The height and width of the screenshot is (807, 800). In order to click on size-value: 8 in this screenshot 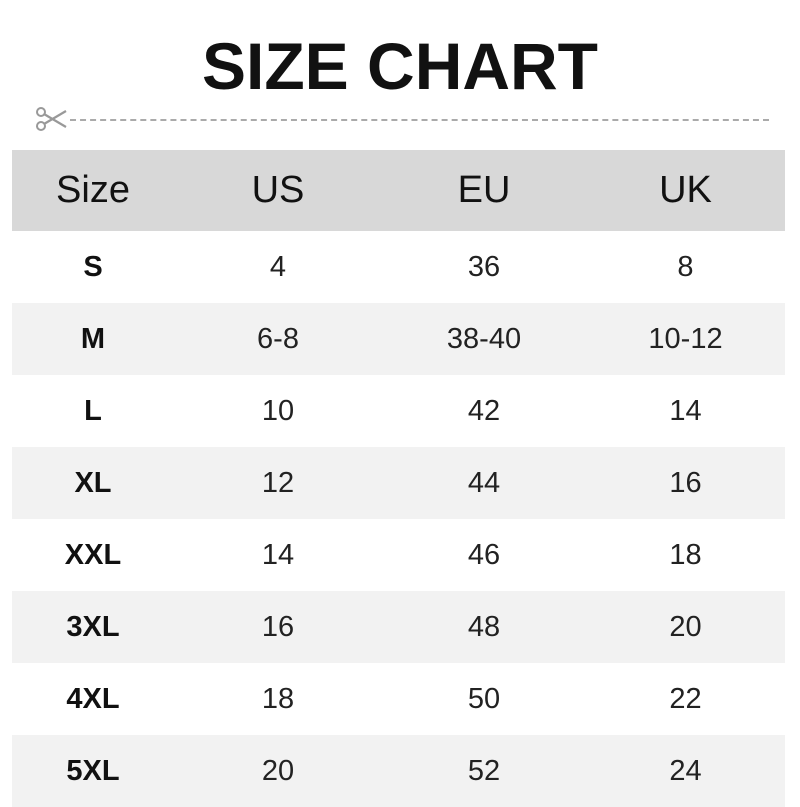, I will do `click(685, 266)`.